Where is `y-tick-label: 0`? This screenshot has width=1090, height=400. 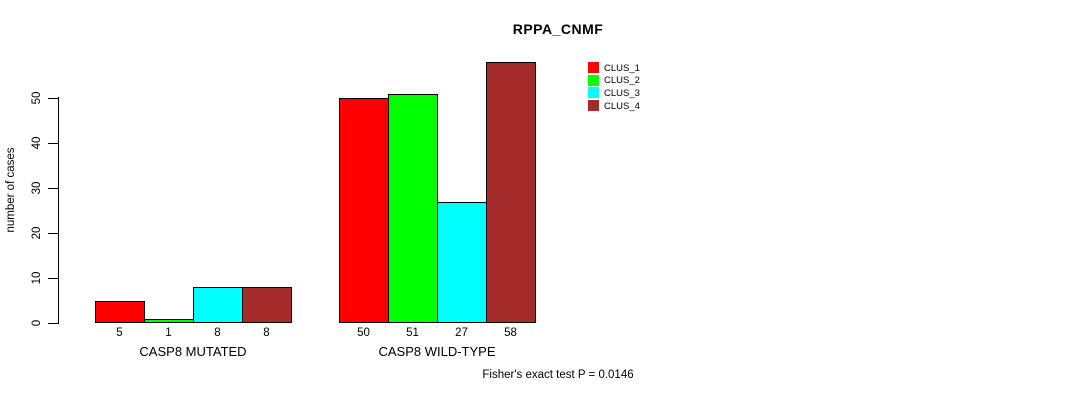 y-tick-label: 0 is located at coordinates (37, 323).